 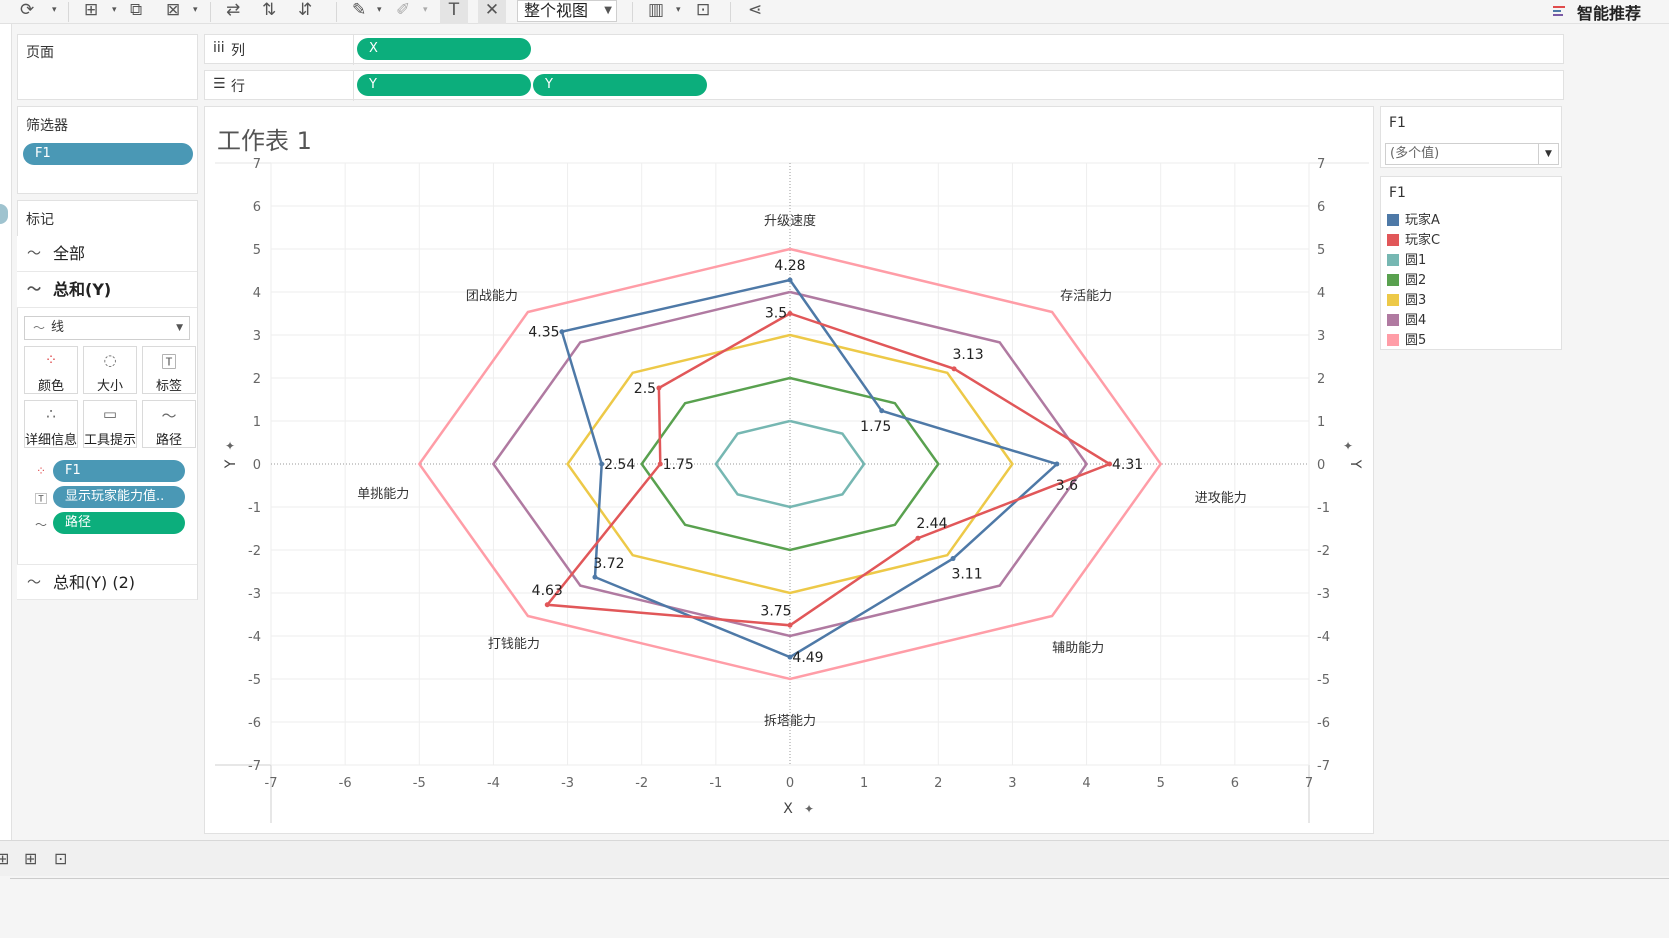 I want to click on sort-descending-icon: ⇵, so click(x=305, y=10).